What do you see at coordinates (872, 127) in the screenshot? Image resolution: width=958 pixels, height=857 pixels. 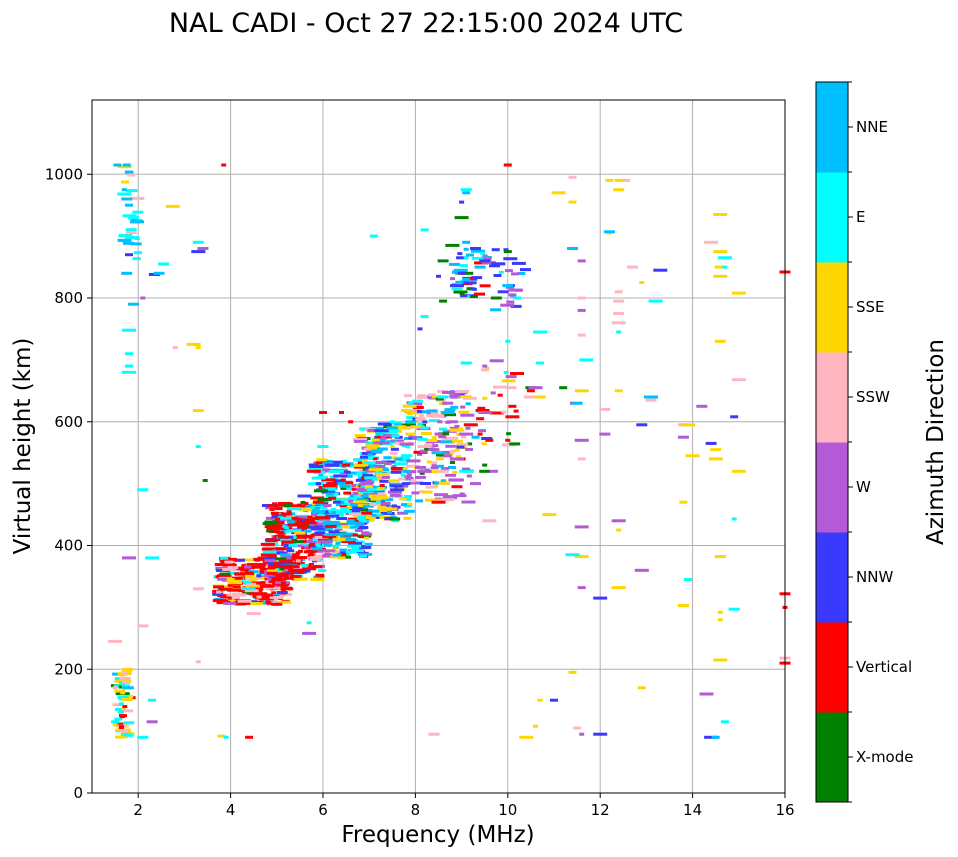 I see `colorbar-tick-label: NNE` at bounding box center [872, 127].